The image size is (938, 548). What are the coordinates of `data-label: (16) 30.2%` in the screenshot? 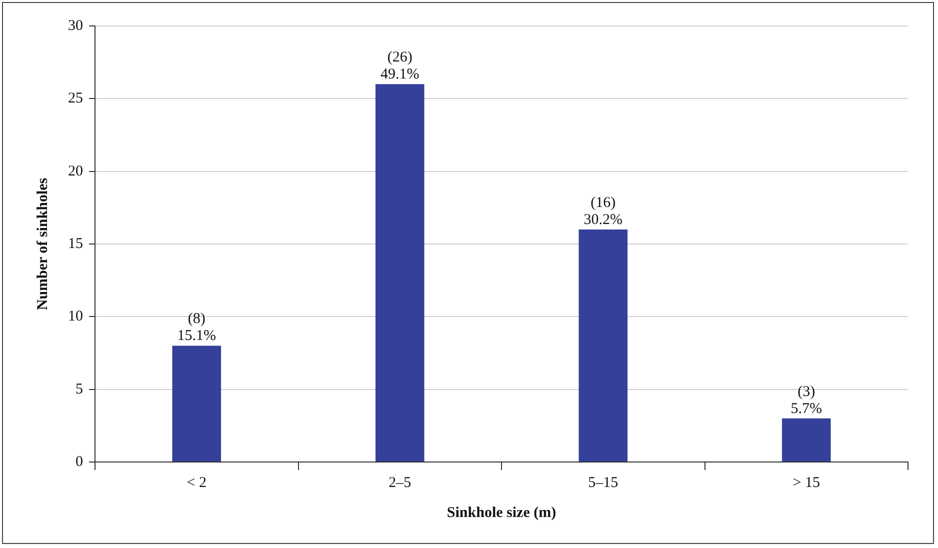 It's located at (603, 211).